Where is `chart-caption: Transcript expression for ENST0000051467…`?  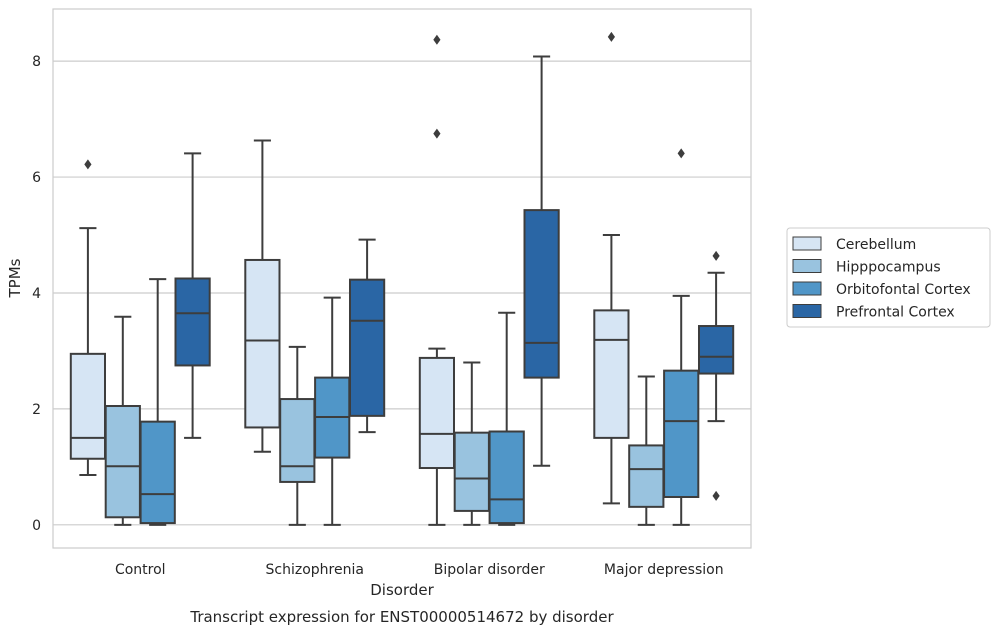
chart-caption: Transcript expression for ENST0000051467… is located at coordinates (401, 617).